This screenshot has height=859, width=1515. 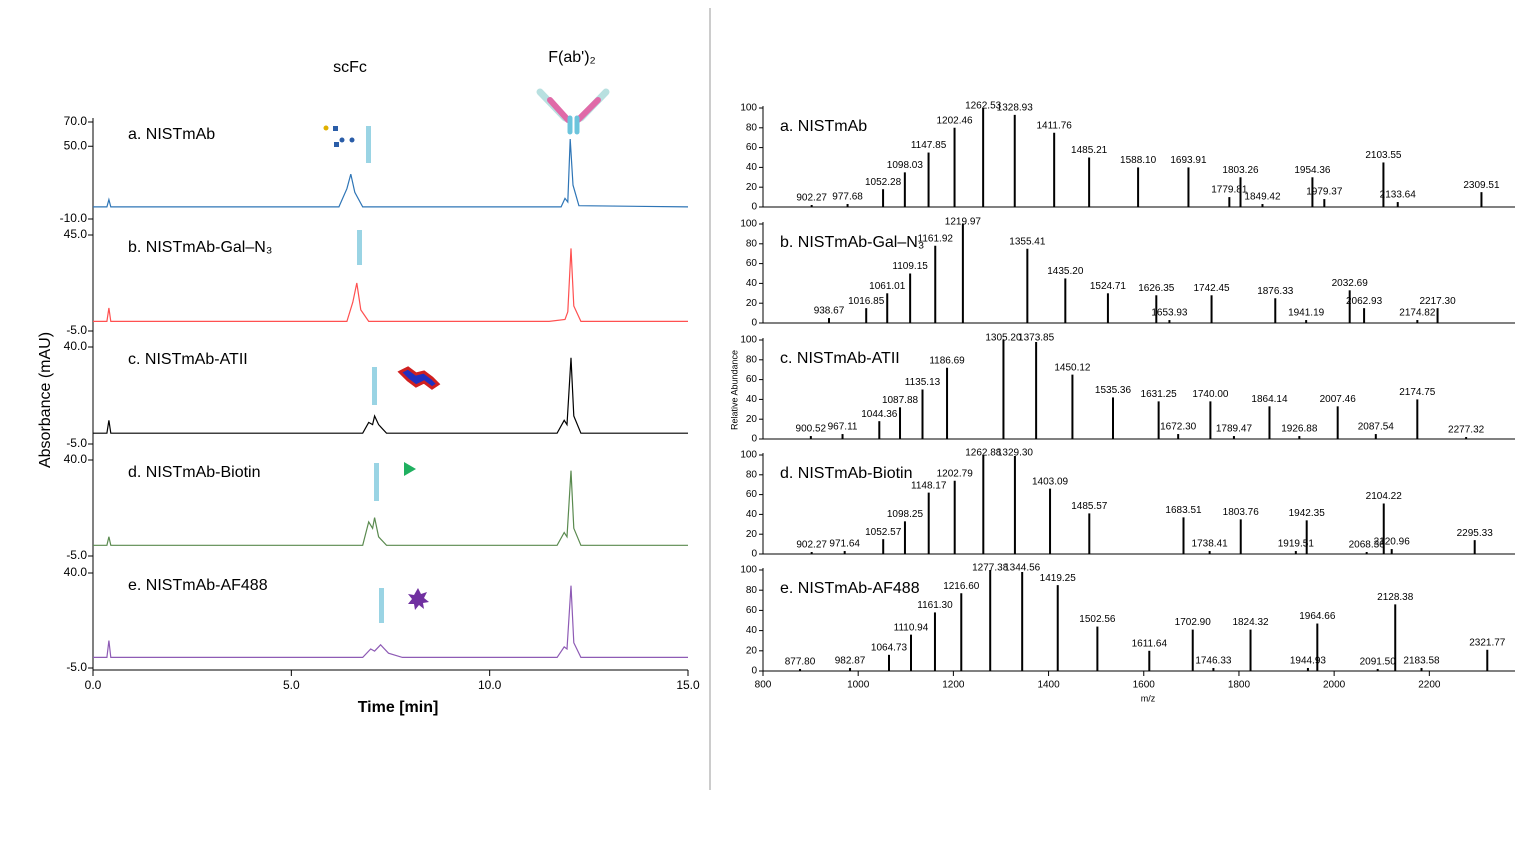 I want to click on x-tick-label: 10.0, so click(x=490, y=685).